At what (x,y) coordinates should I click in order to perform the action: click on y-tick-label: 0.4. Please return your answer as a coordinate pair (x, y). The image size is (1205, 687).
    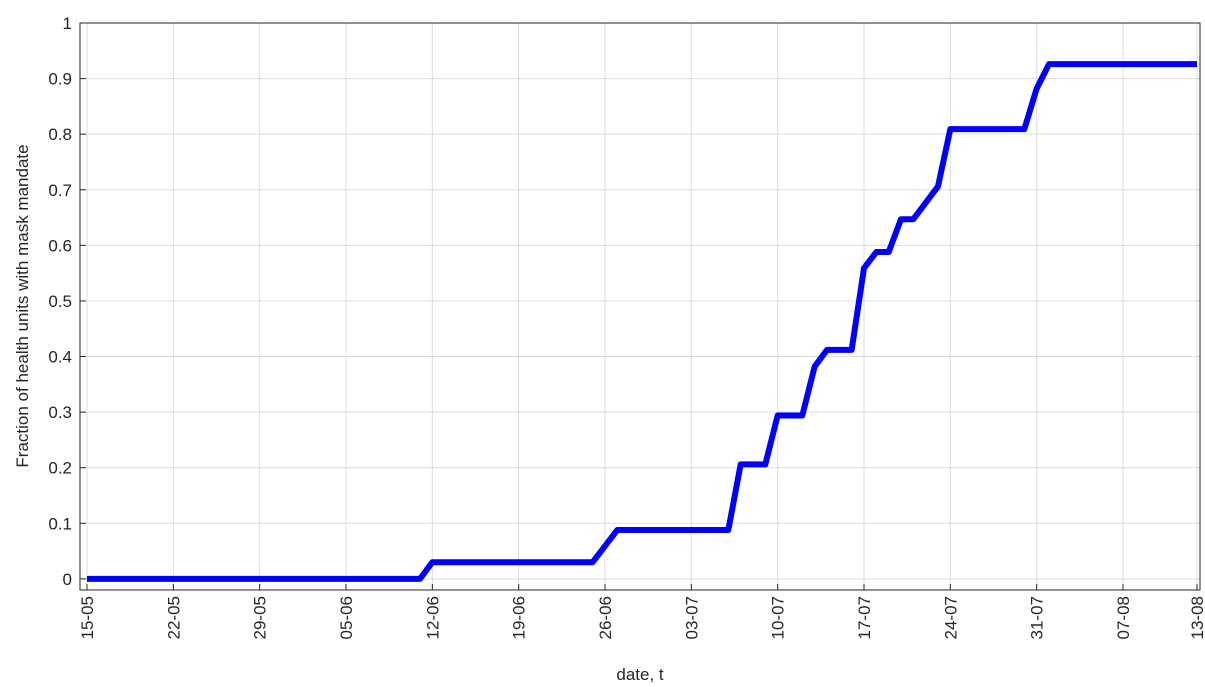
    Looking at the image, I should click on (60, 357).